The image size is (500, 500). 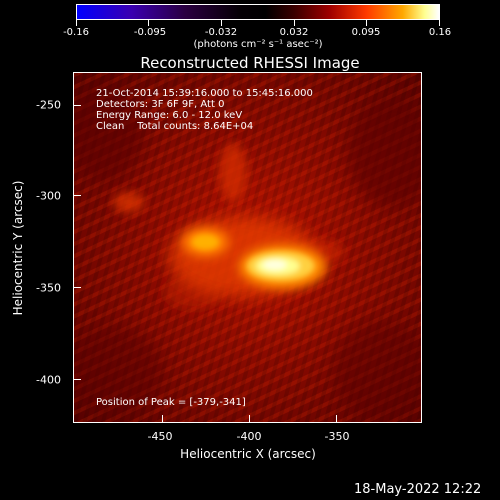 I want to click on observation-time-range: 21-Oct-2014 15:39:16.000 to 15:45:16.000, so click(x=204, y=93).